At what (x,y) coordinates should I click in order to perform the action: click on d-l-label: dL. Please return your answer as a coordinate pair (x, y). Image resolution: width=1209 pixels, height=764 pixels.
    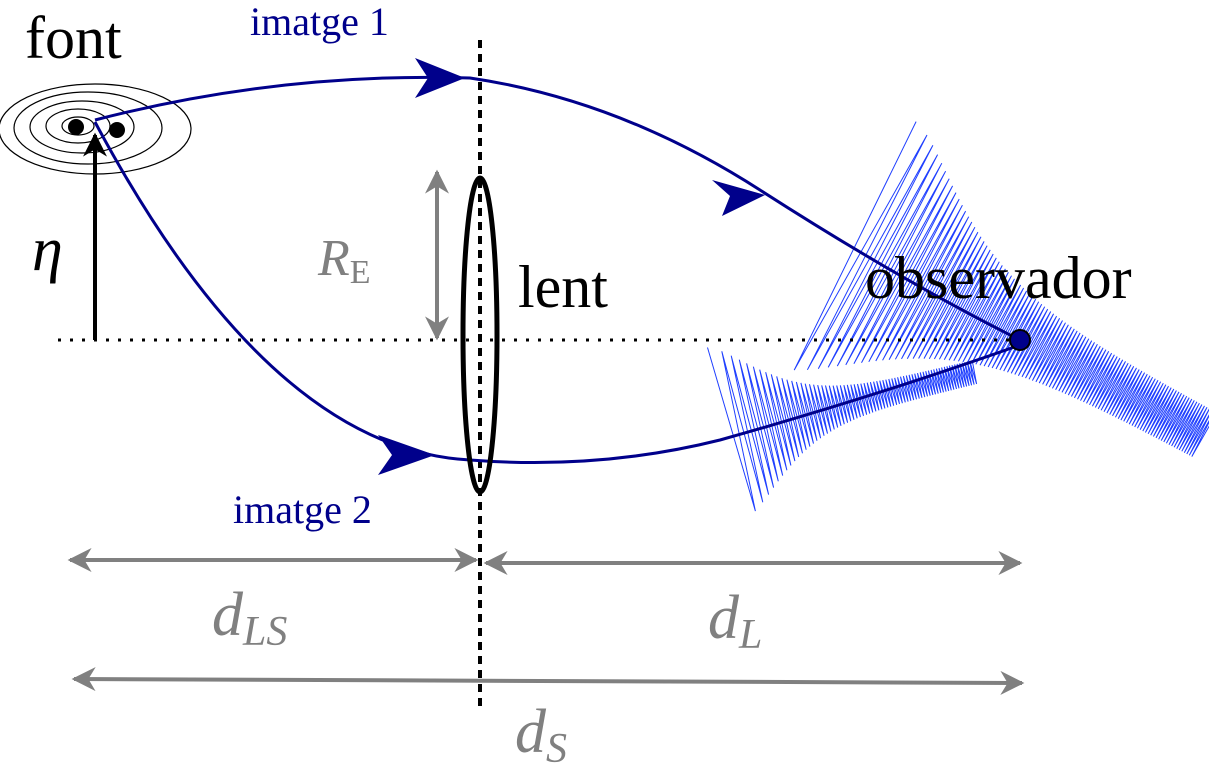
    Looking at the image, I should click on (735, 621).